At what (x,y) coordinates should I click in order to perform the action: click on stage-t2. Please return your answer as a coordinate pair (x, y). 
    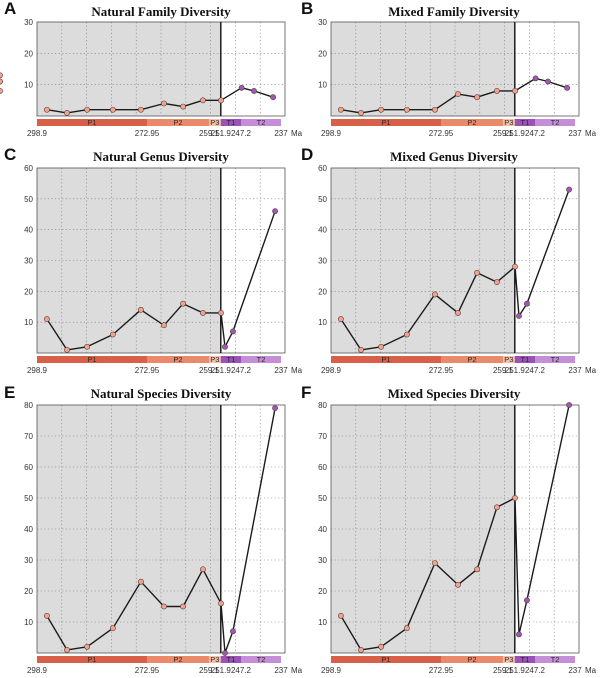
    Looking at the image, I should click on (261, 659).